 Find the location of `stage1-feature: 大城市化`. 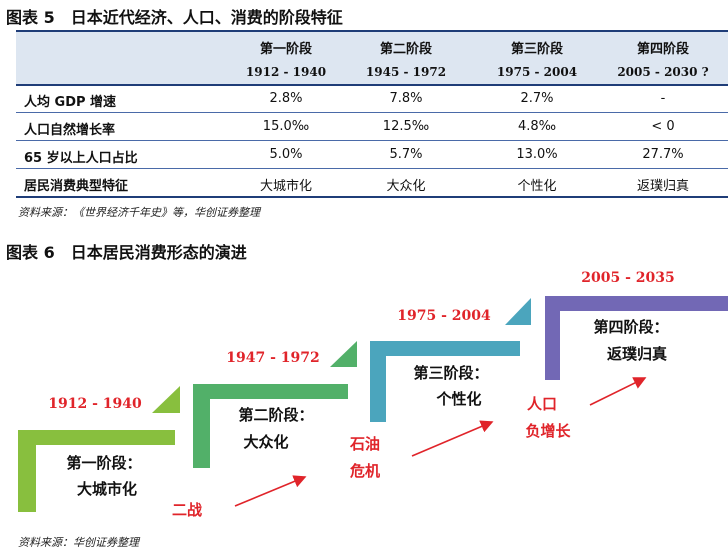

stage1-feature: 大城市化 is located at coordinates (107, 489).